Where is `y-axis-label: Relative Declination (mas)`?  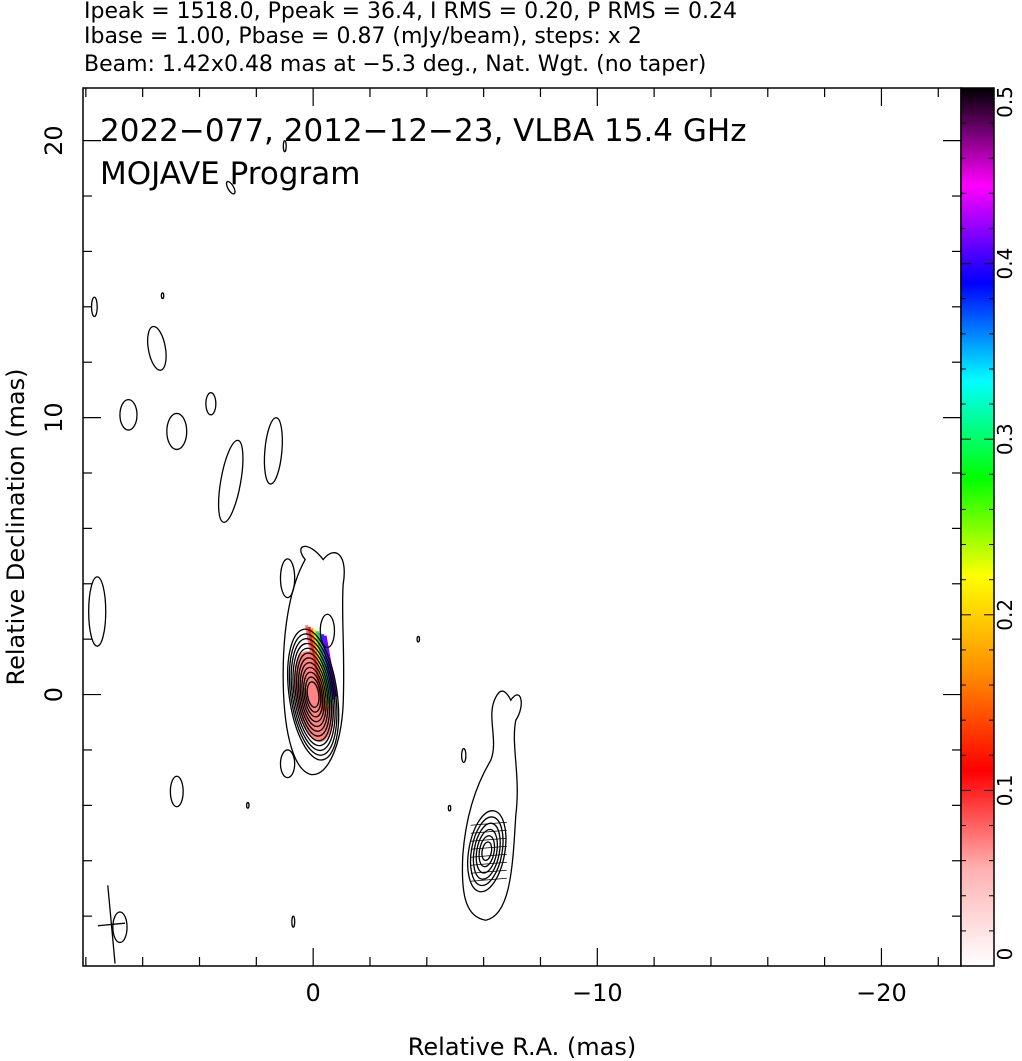
y-axis-label: Relative Declination (mas) is located at coordinates (16, 526).